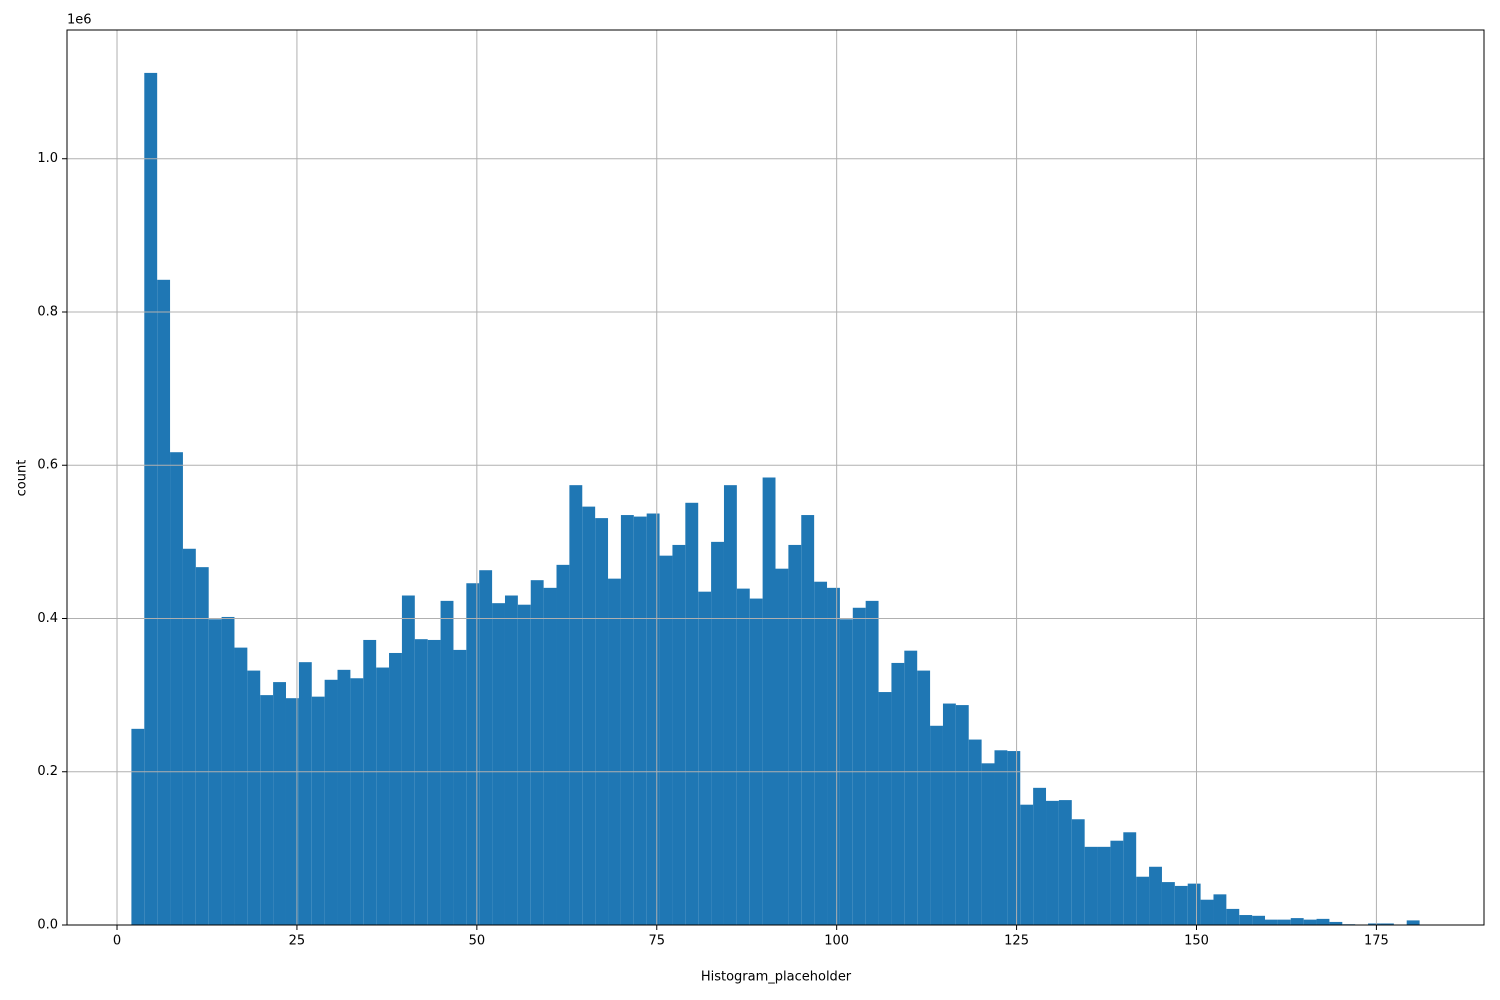 The width and height of the screenshot is (1500, 1000). Describe the element at coordinates (47, 465) in the screenshot. I see `y-tick-label: 0.6` at that location.